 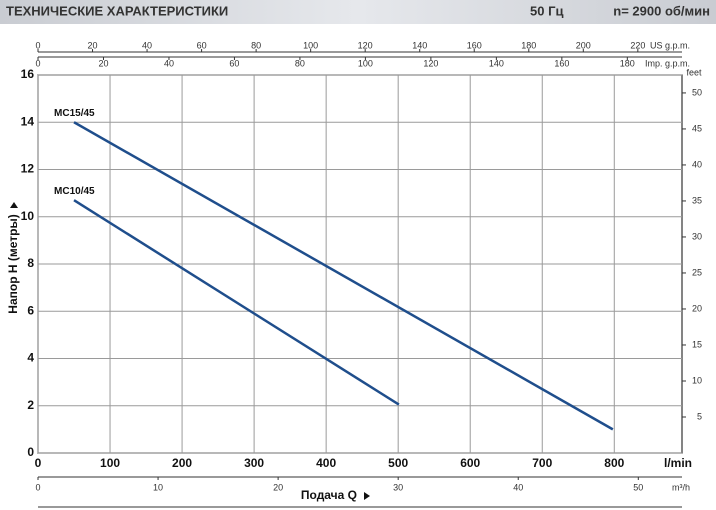 What do you see at coordinates (667, 63) in the screenshot?
I see `secondary-axis-label: Imp. g.p.m.` at bounding box center [667, 63].